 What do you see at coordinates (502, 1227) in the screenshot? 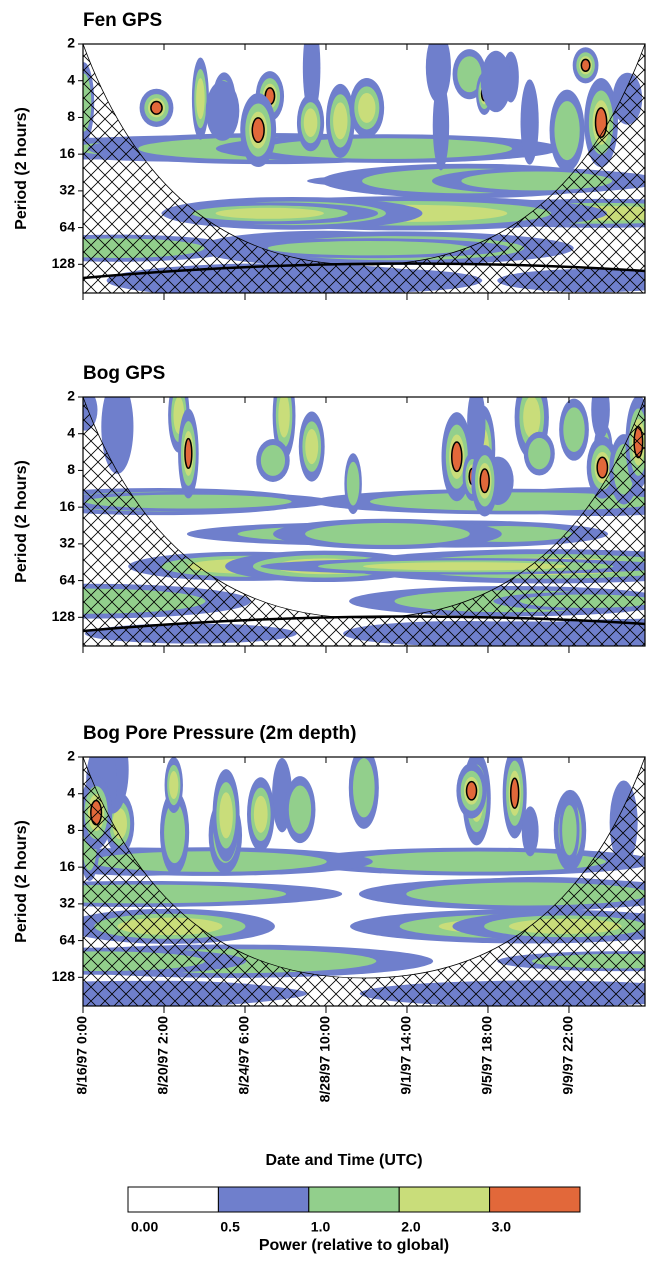
I see `colorbar-label: 3.0` at bounding box center [502, 1227].